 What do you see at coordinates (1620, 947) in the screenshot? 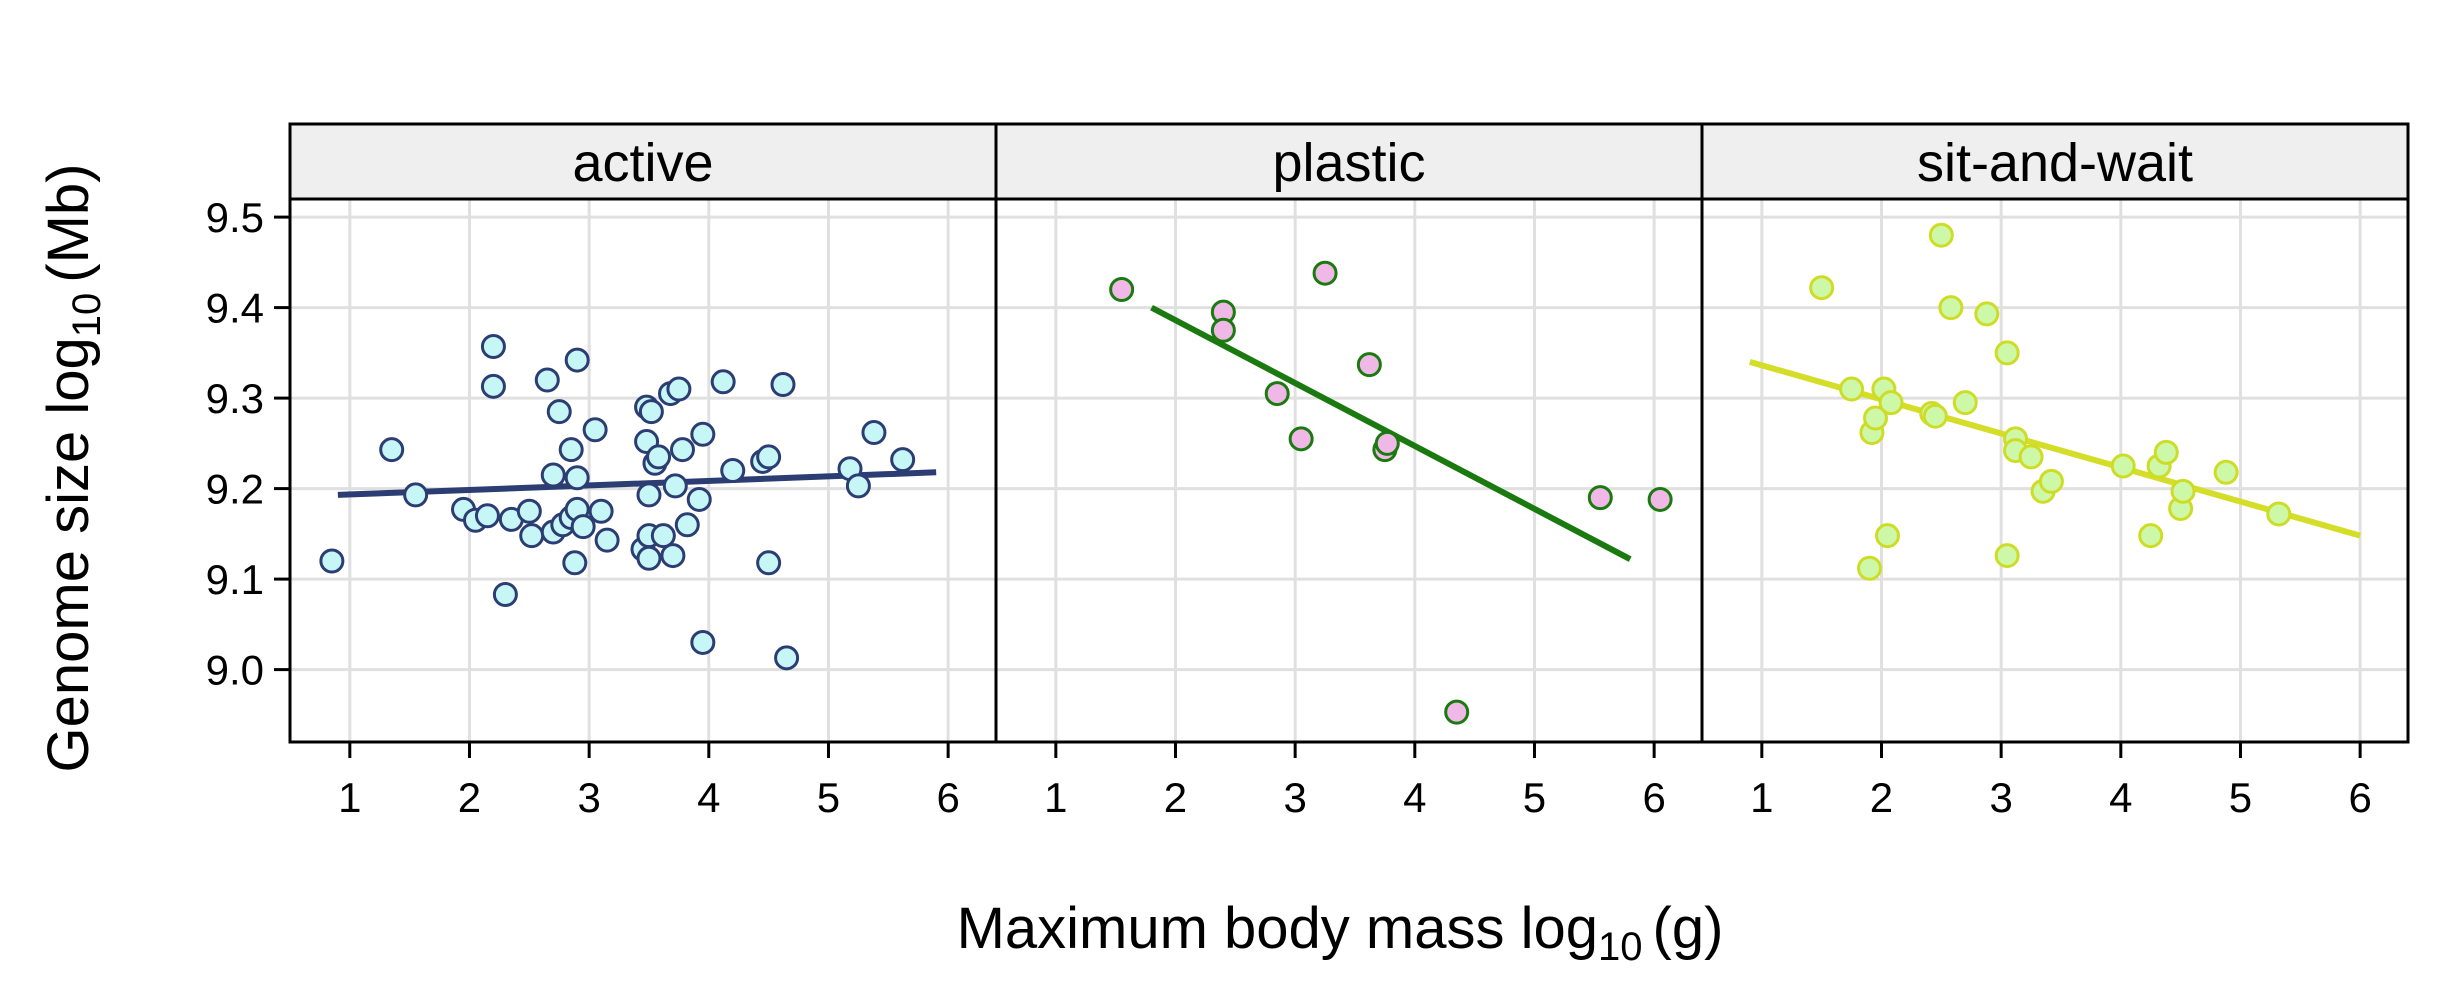
I see `x-axis-title-subscript: 10` at bounding box center [1620, 947].